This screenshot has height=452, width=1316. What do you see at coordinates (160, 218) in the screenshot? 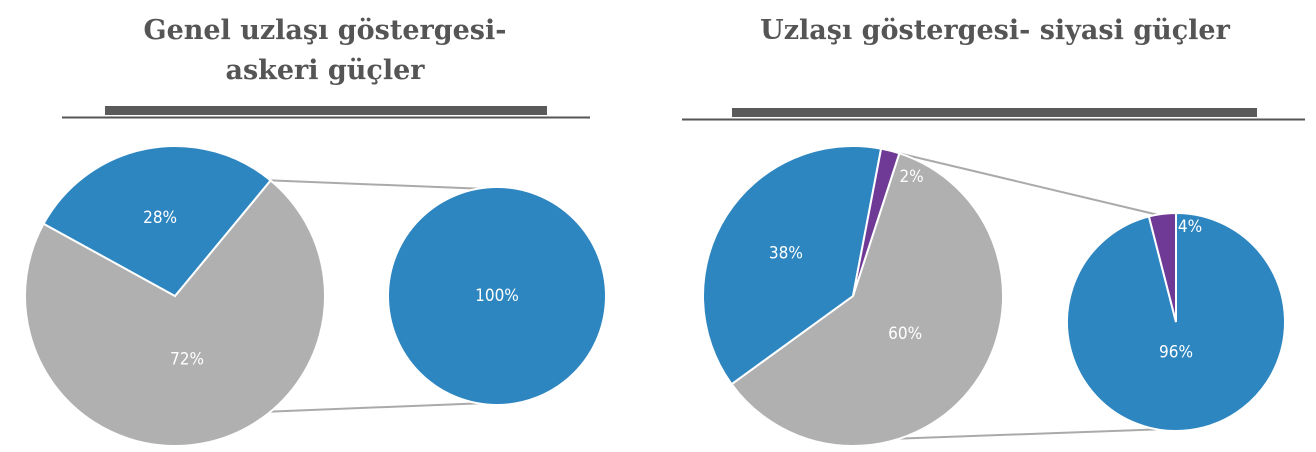
I see `data-label: 28%` at bounding box center [160, 218].